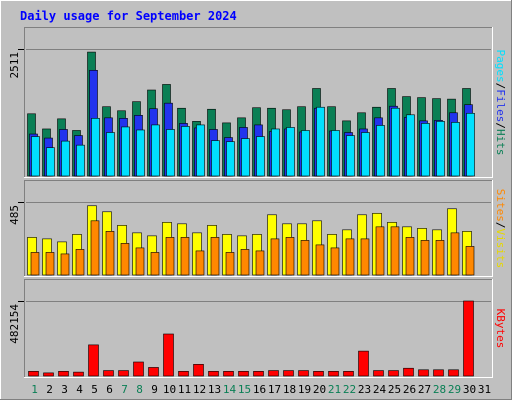 The width and height of the screenshot is (512, 400). Describe the element at coordinates (500, 125) in the screenshot. I see `legend-hits-files-pages-part-3: /` at that location.